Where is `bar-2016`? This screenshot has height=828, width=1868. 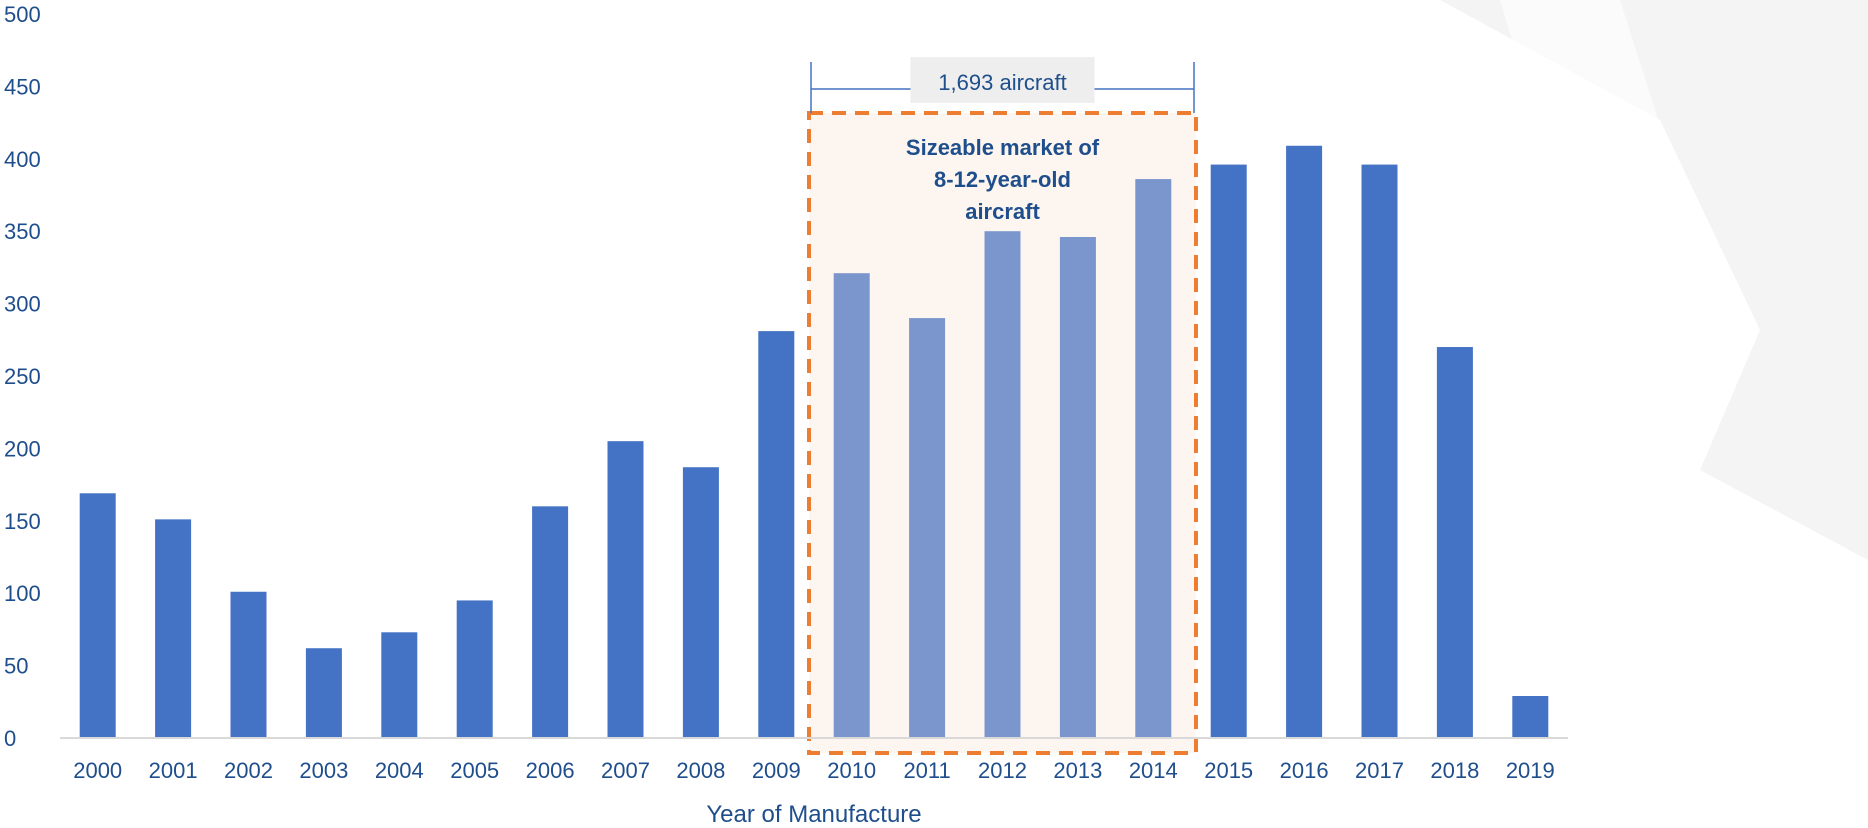
bar-2016 is located at coordinates (1304, 441).